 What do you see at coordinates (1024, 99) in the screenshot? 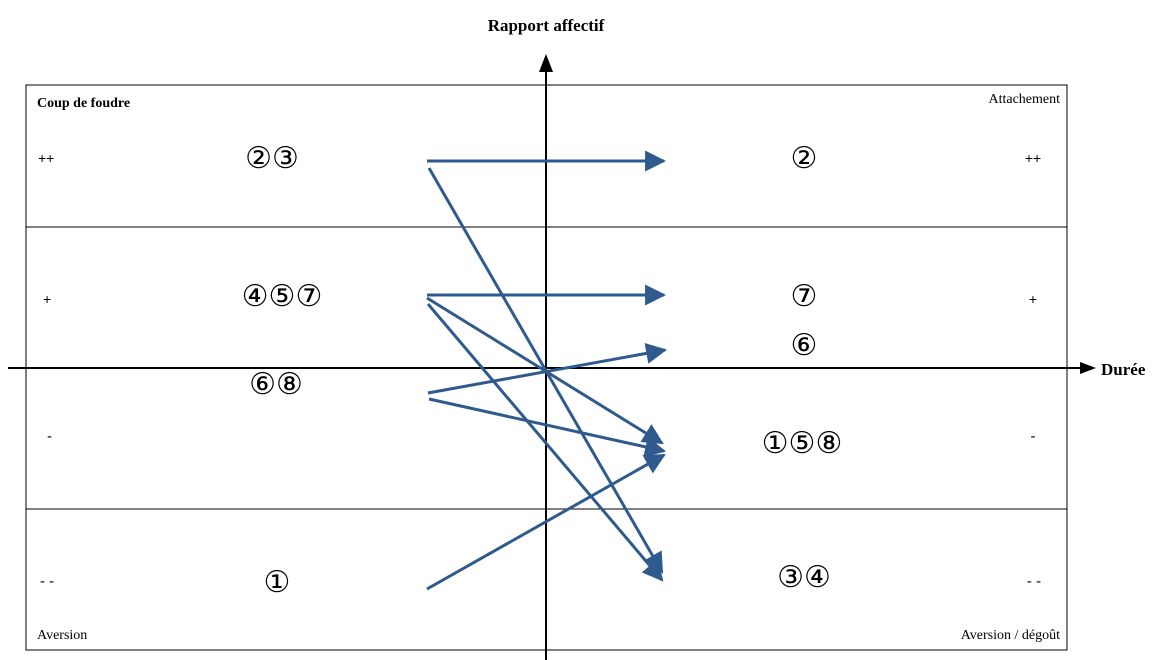
I see `corner-label-attachement: Attachement` at bounding box center [1024, 99].